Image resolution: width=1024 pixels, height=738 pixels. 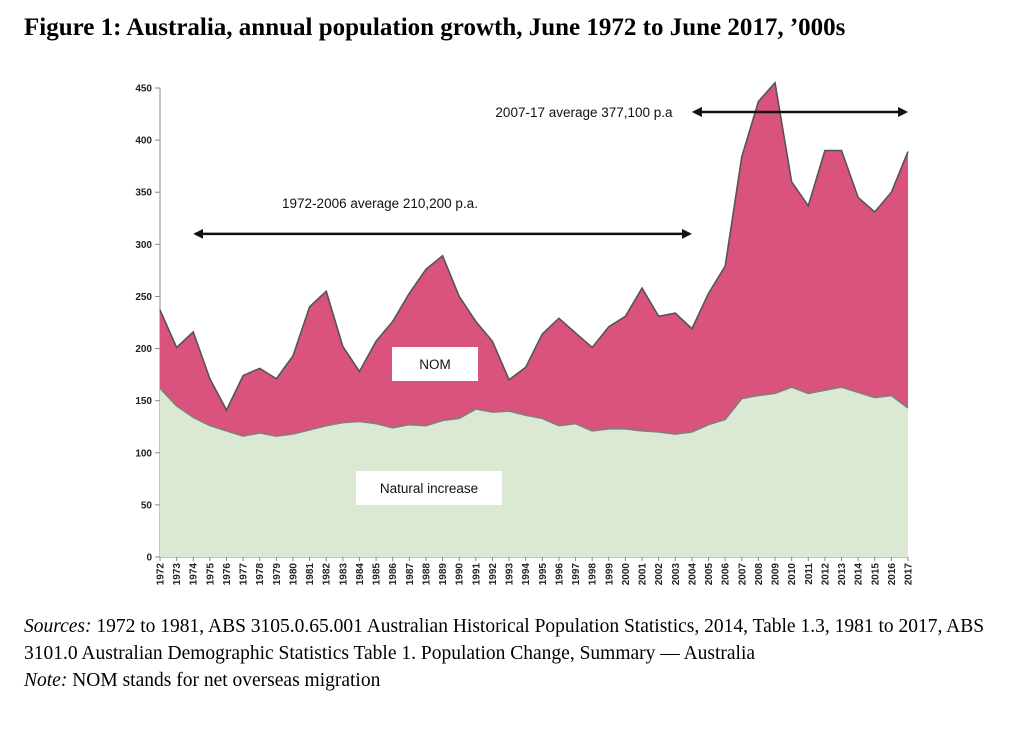 What do you see at coordinates (692, 574) in the screenshot?
I see `x-tick-label: 2004` at bounding box center [692, 574].